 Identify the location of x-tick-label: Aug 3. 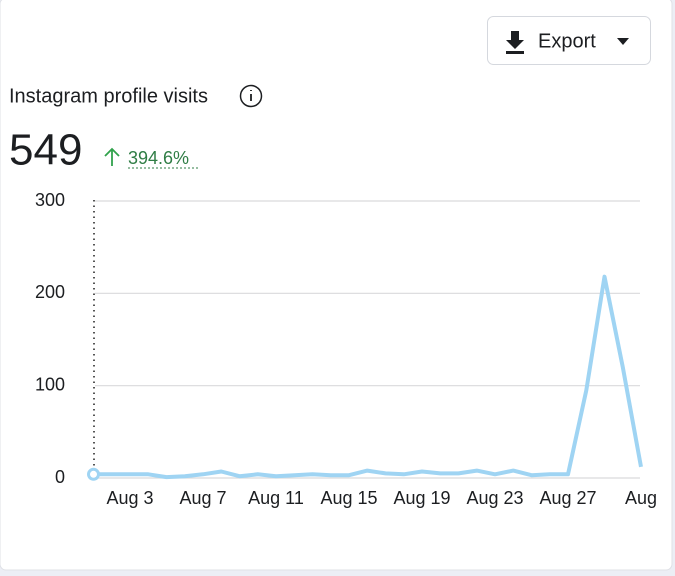
(129, 498).